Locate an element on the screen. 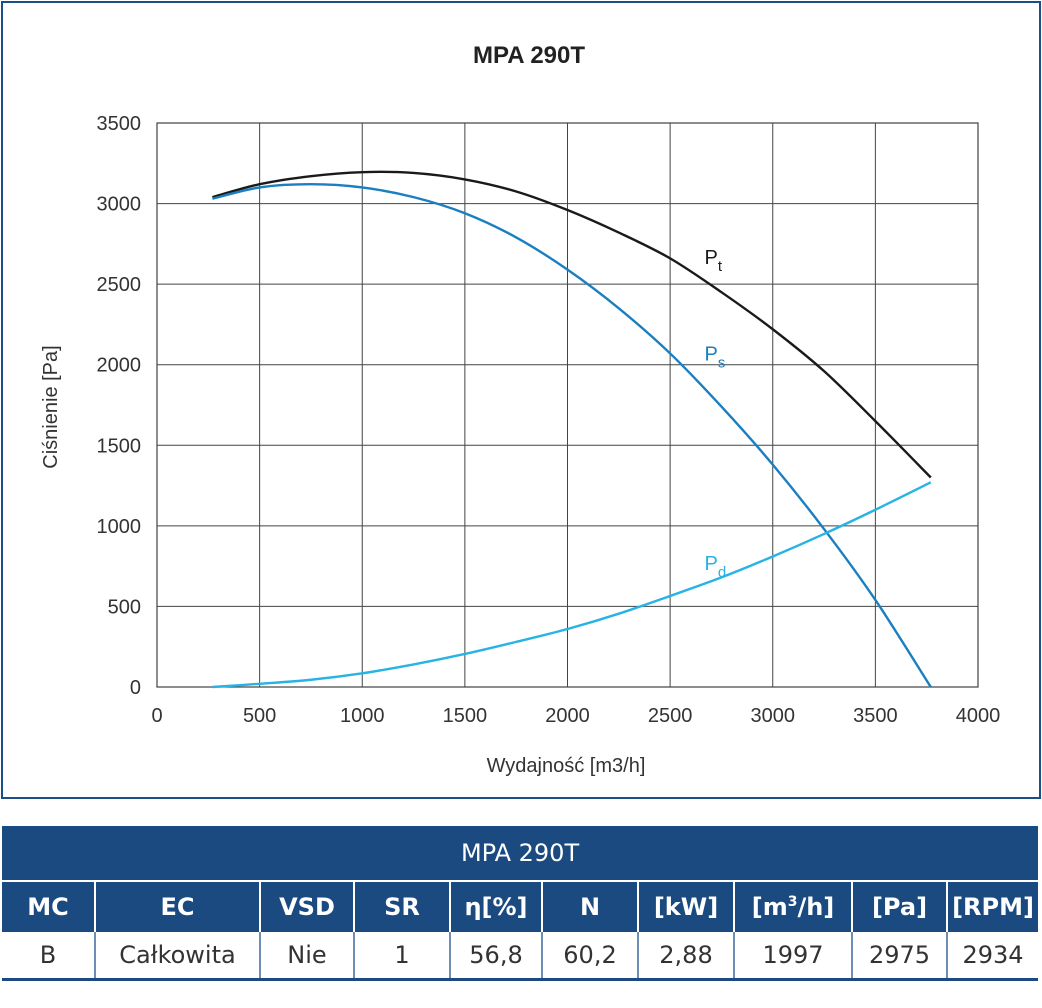 The image size is (1042, 1008). x-tick-label: 2000 is located at coordinates (567, 716).